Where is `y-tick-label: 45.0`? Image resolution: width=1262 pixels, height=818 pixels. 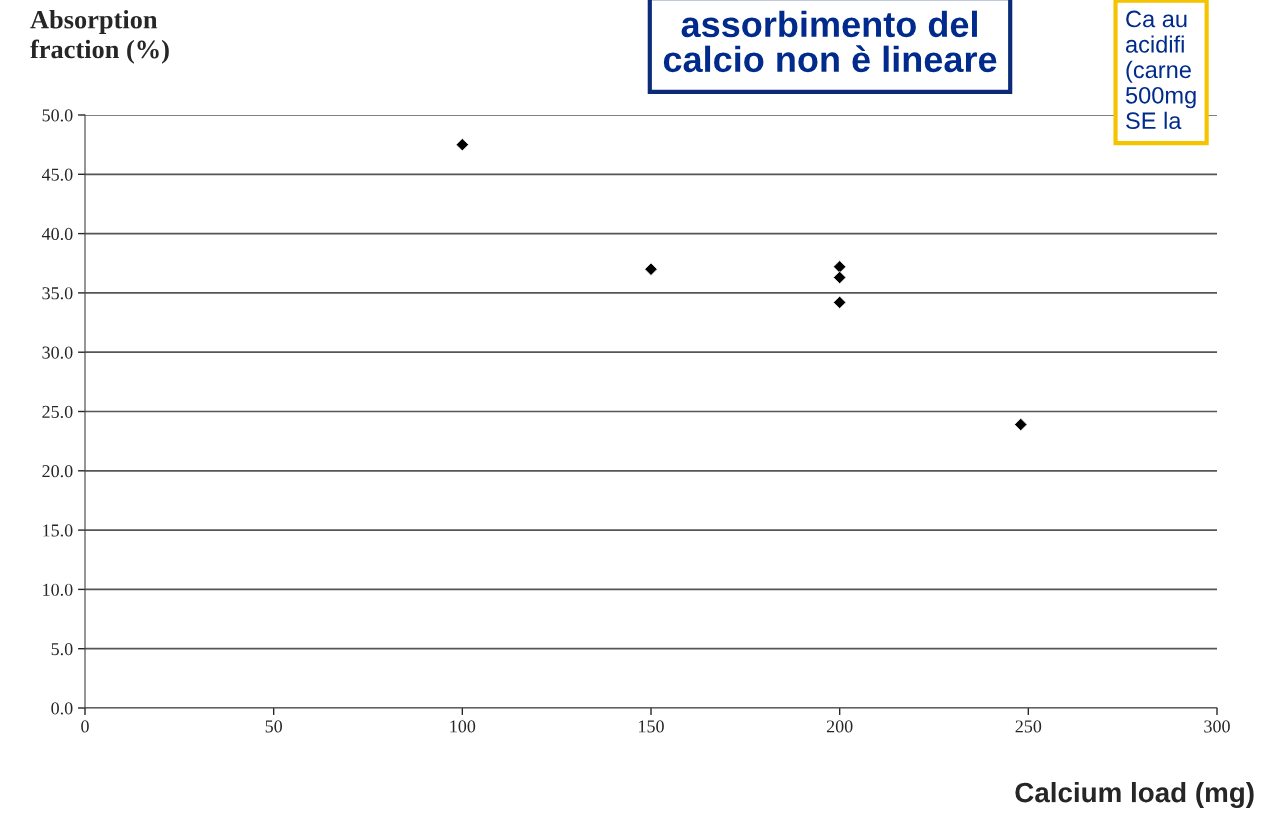
y-tick-label: 45.0 is located at coordinates (57, 174).